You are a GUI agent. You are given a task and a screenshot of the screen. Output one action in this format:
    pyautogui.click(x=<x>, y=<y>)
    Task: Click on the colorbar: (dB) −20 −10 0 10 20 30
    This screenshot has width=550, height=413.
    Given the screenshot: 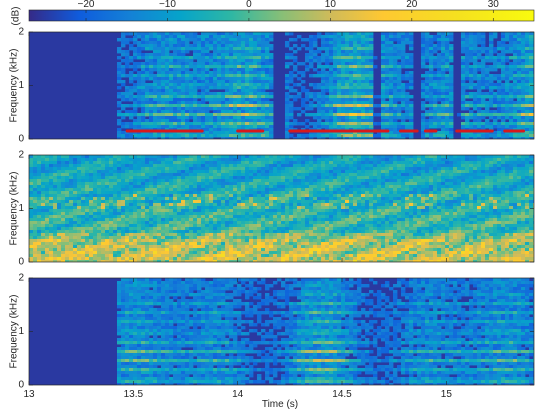 What is the action you would take?
    pyautogui.click(x=273, y=13)
    